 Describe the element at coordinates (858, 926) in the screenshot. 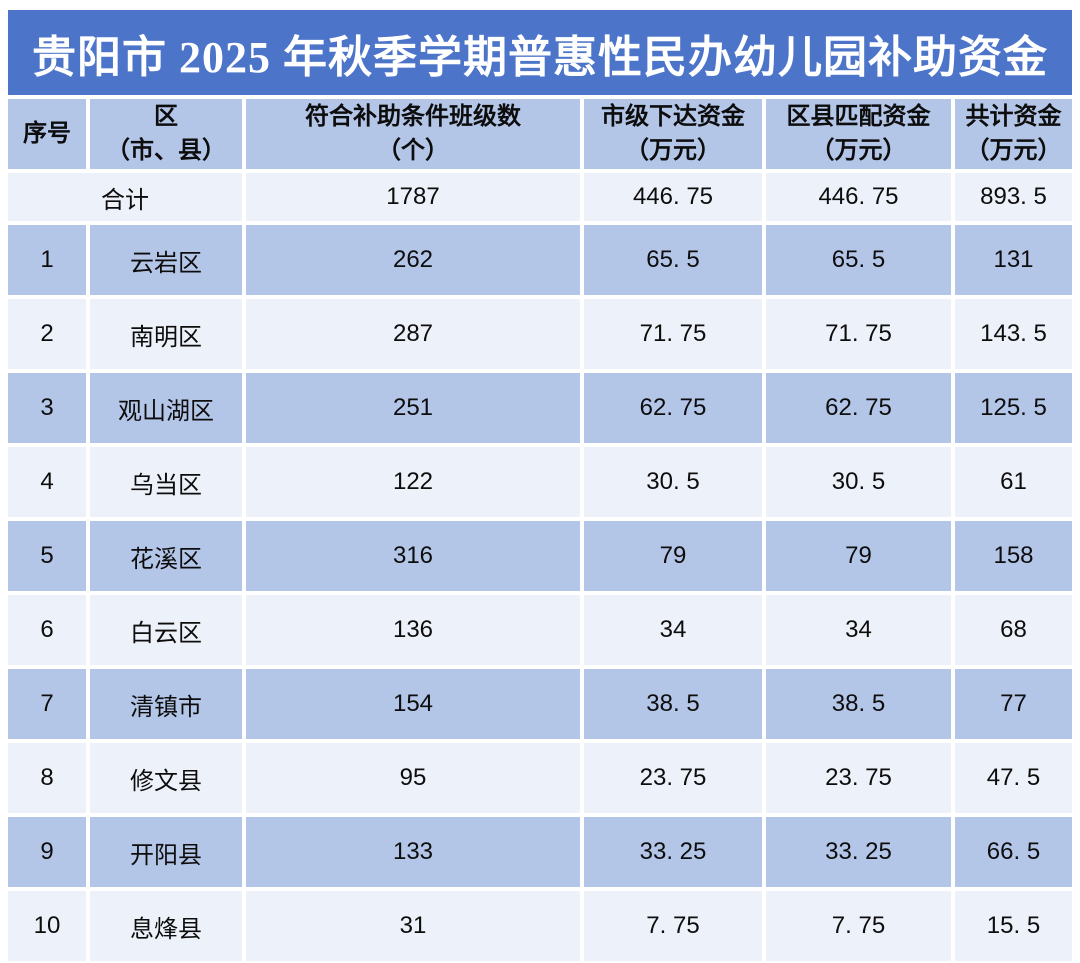

I see `matching-funds-cell: 7. 75` at that location.